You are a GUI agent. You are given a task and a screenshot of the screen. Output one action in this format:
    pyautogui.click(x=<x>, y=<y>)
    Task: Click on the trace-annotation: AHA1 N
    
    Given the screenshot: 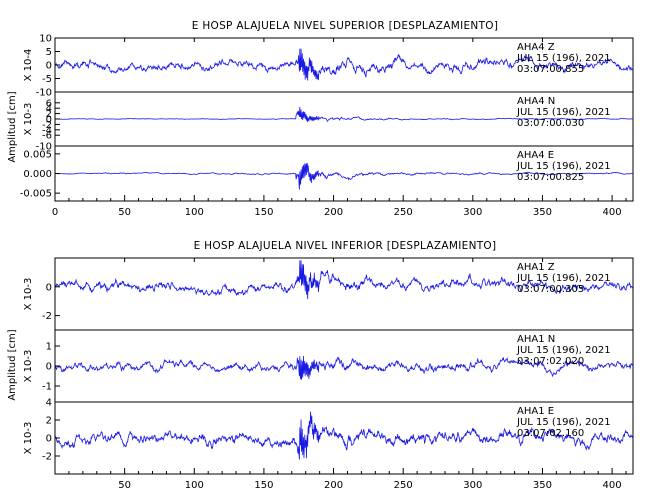 What is the action you would take?
    pyautogui.click(x=536, y=339)
    